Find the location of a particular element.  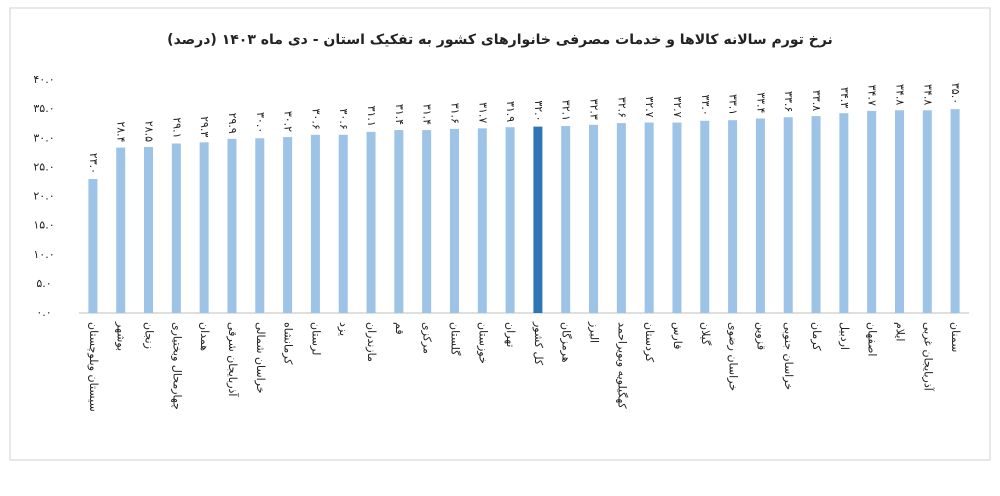

x-tick-label: قزوین is located at coordinates (760, 336).